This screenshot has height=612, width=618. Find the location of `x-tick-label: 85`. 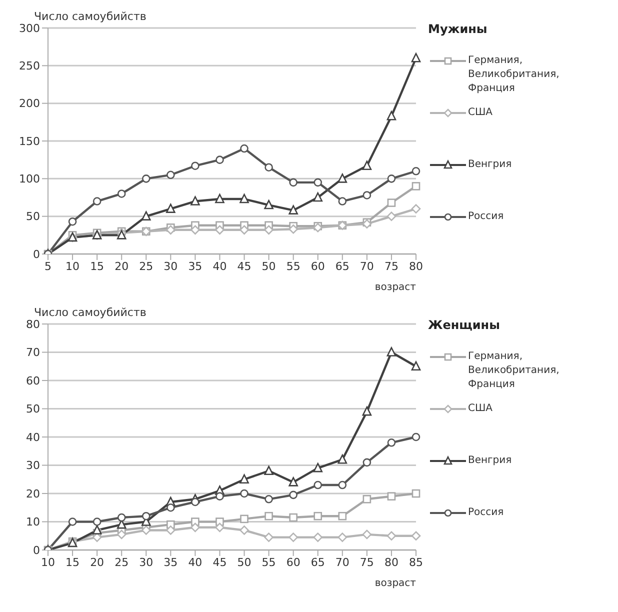

x-tick-label: 85 is located at coordinates (416, 562).